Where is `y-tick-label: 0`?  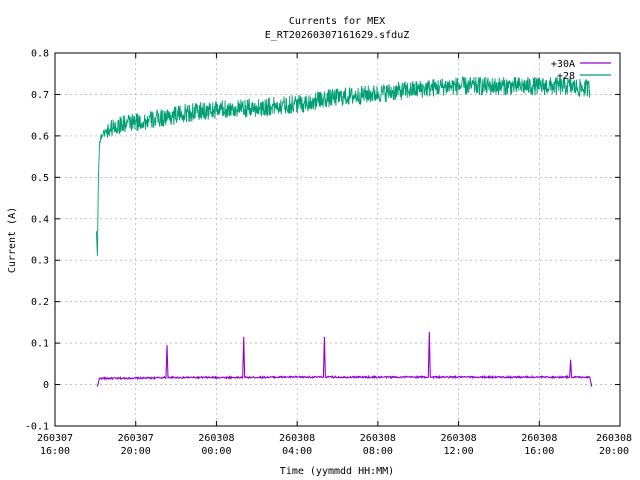
y-tick-label: 0 is located at coordinates (46, 385).